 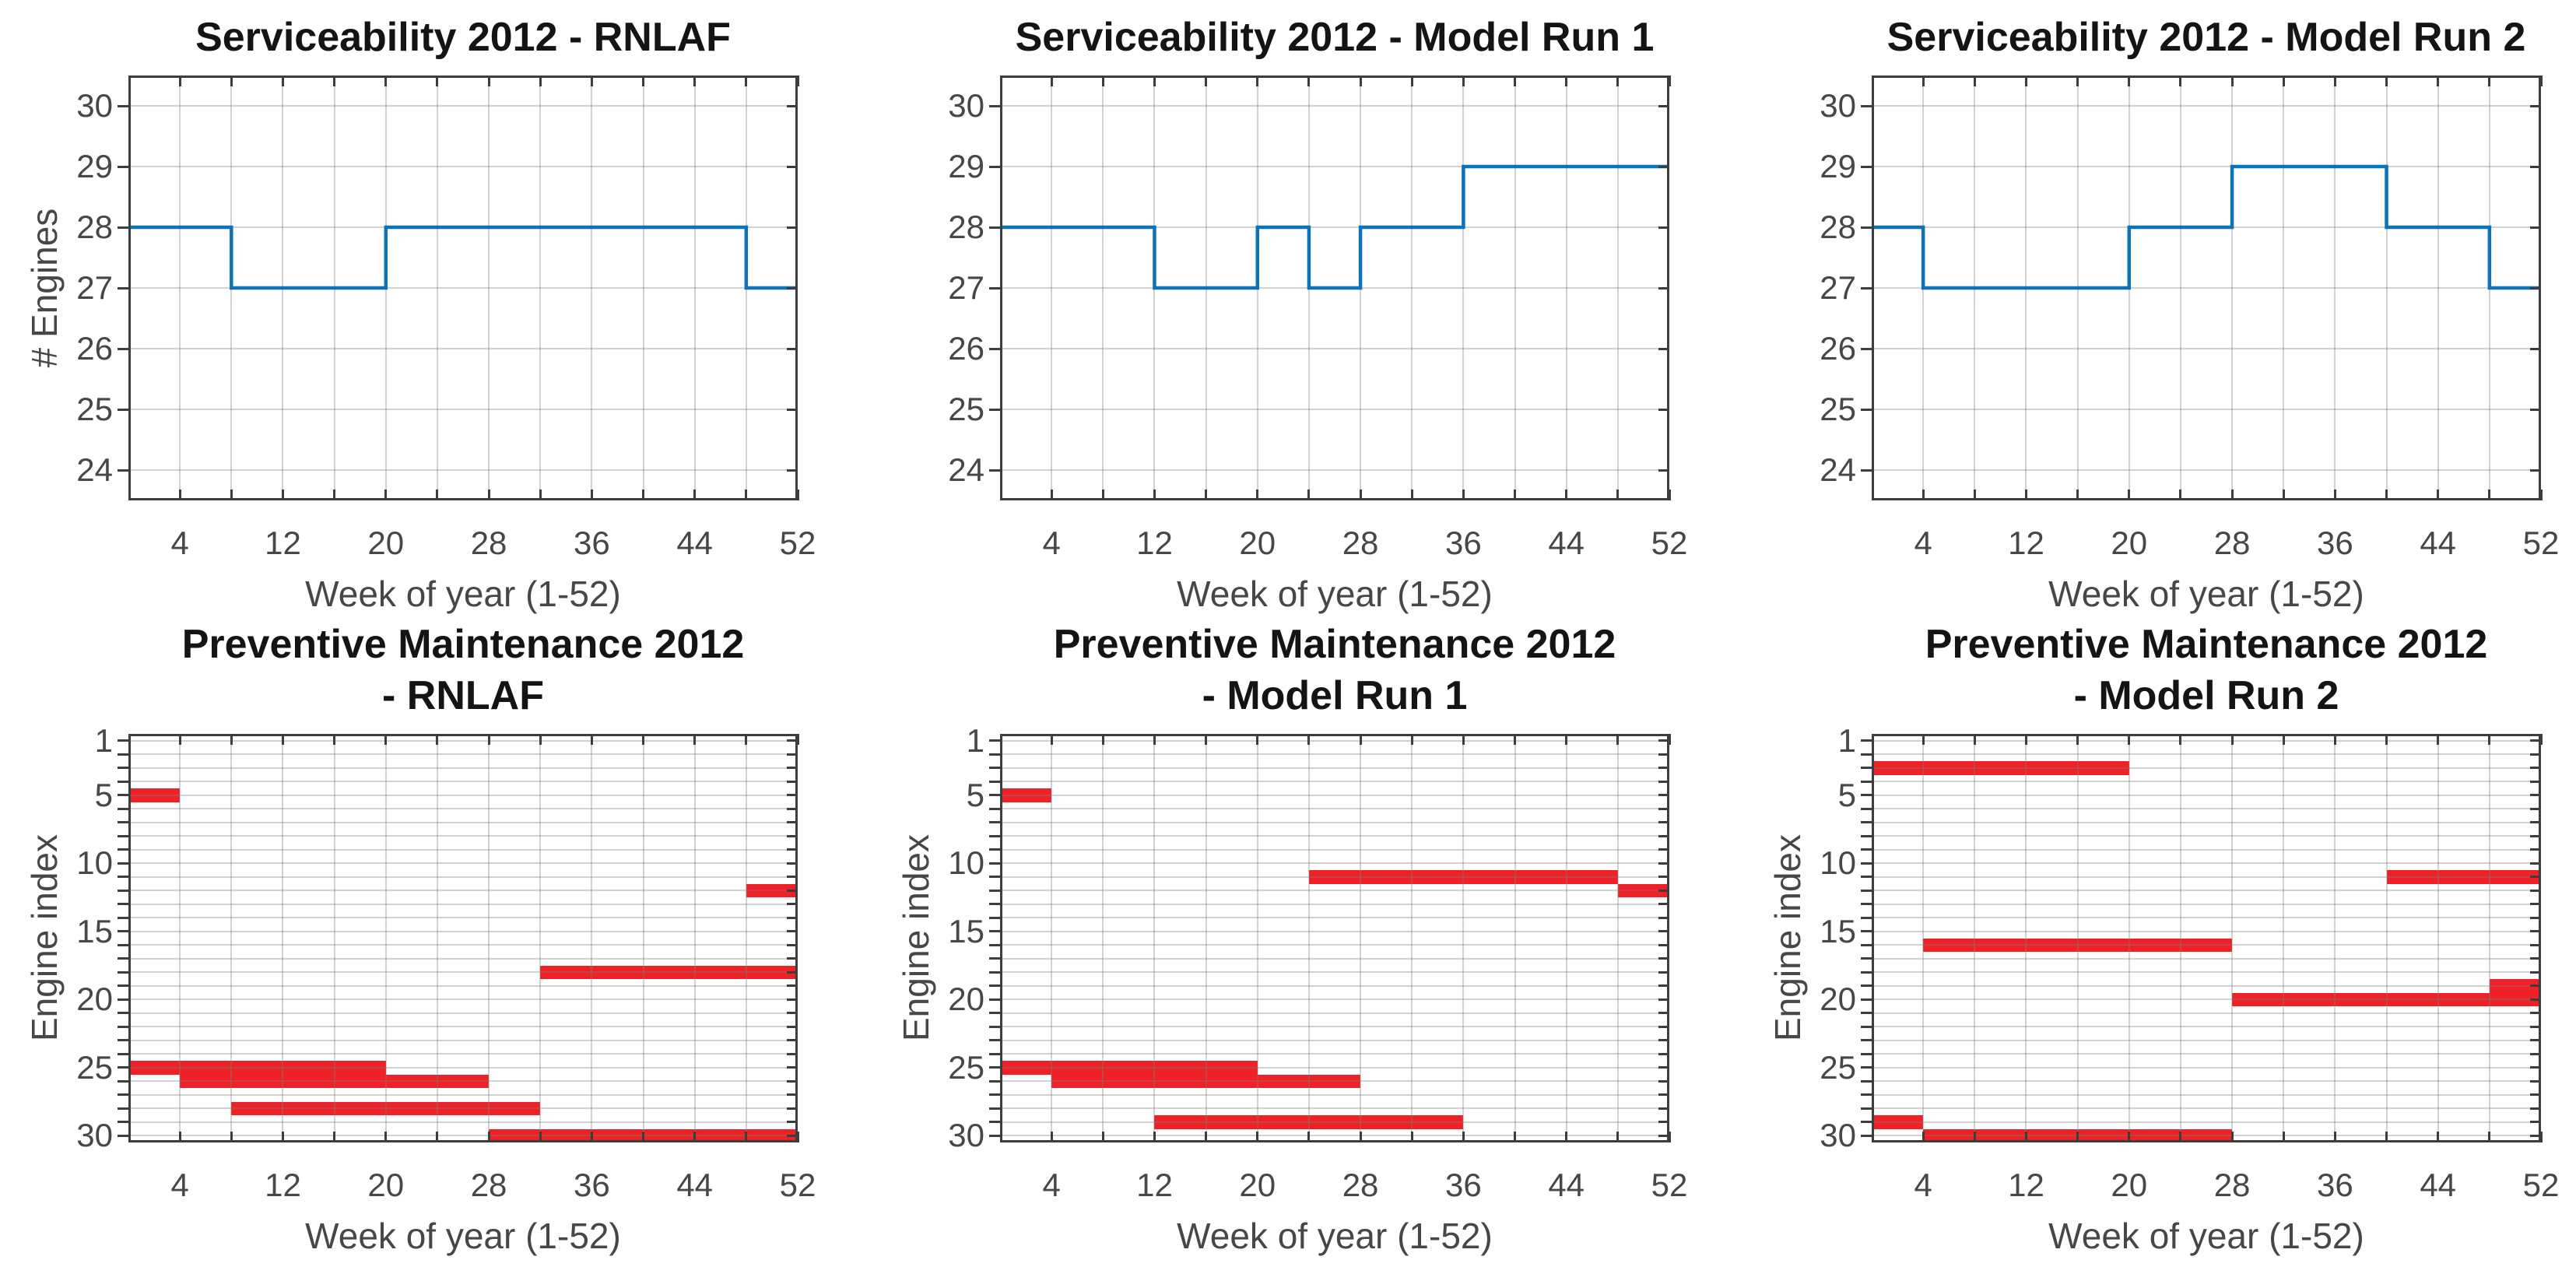 What do you see at coordinates (966, 227) in the screenshot?
I see `y-tick-label: 28` at bounding box center [966, 227].